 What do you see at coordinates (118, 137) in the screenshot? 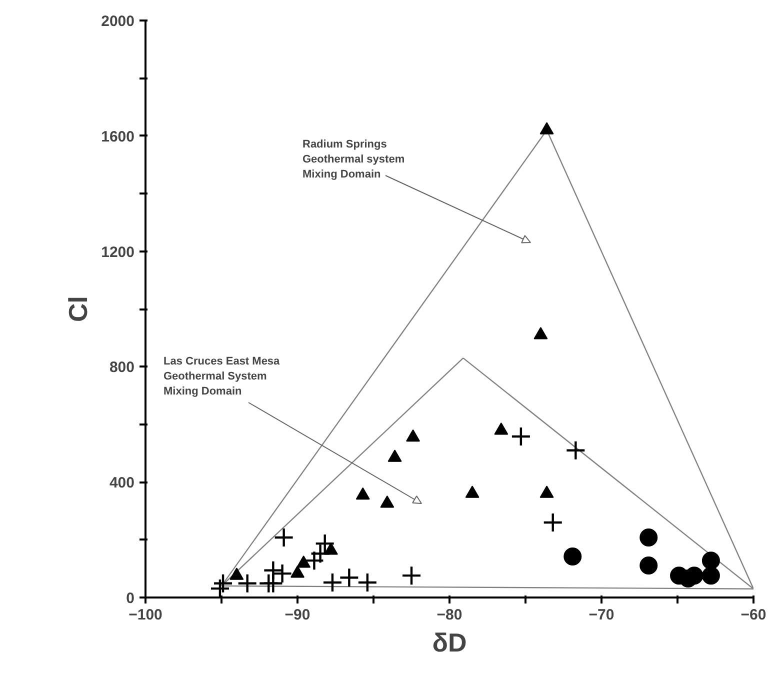
I see `y-tick-label: 1600` at bounding box center [118, 137].